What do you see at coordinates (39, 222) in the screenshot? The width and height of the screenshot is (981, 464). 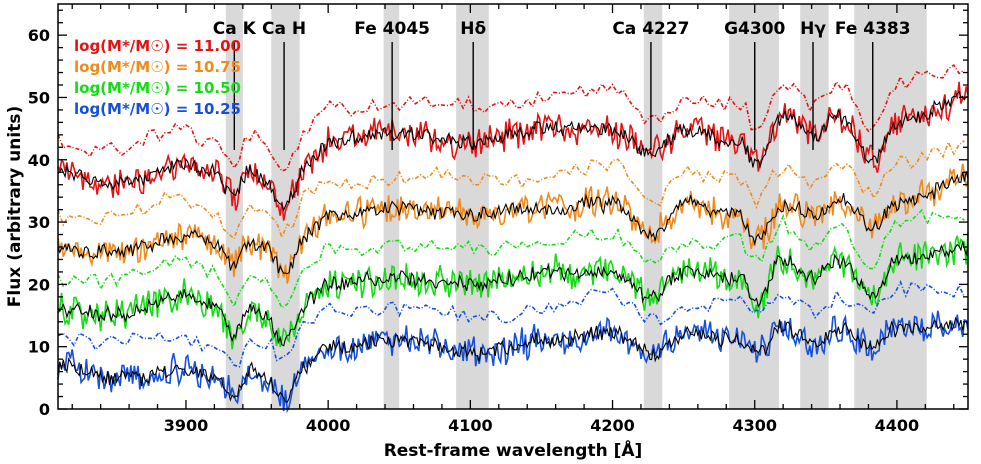 I see `y-tick-label: 30` at bounding box center [39, 222].